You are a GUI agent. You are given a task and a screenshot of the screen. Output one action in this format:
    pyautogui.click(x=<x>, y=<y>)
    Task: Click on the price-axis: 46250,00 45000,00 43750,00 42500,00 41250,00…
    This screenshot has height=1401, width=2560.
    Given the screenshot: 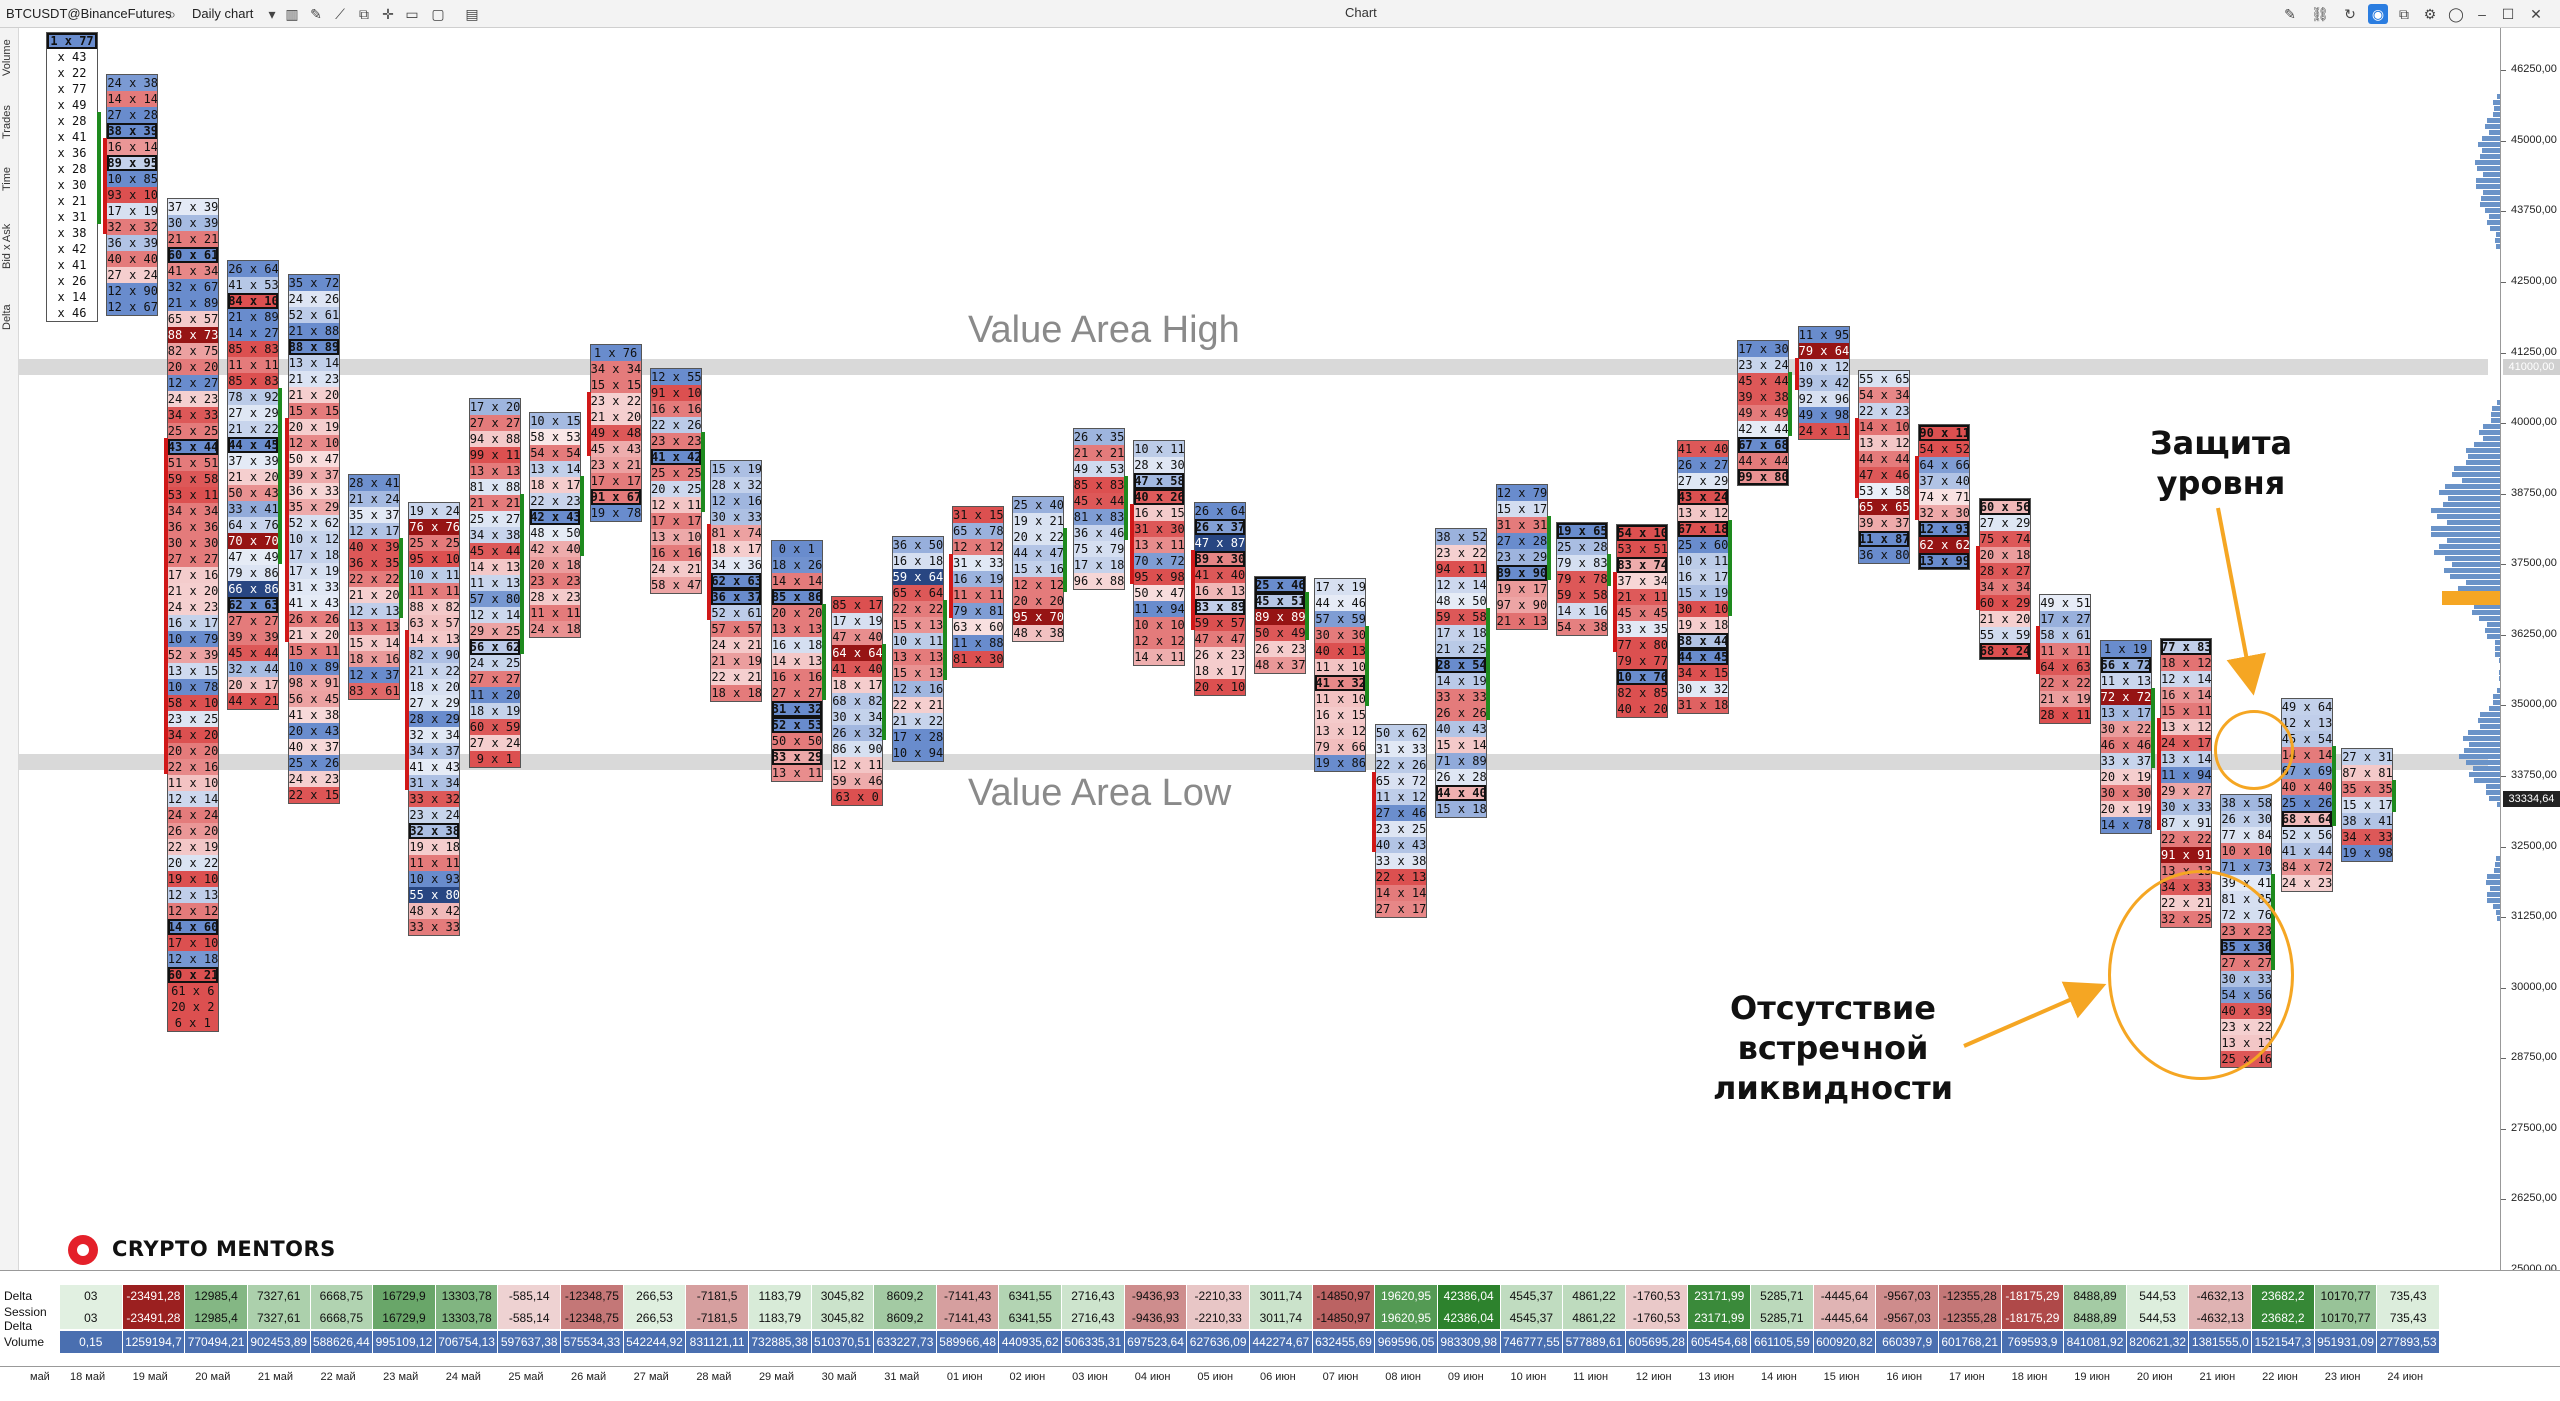 What is the action you would take?
    pyautogui.click(x=2530, y=651)
    